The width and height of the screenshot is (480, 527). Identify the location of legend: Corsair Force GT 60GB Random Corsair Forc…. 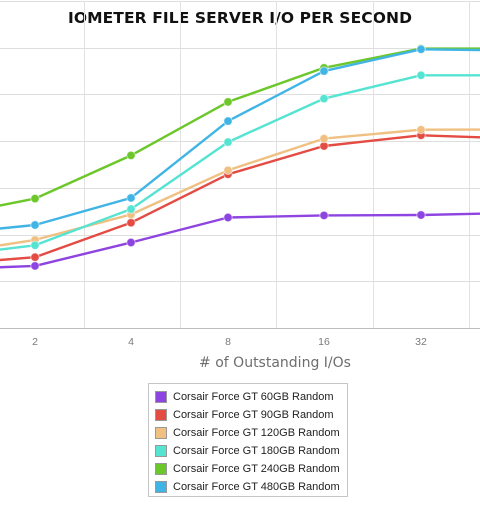
(248, 440).